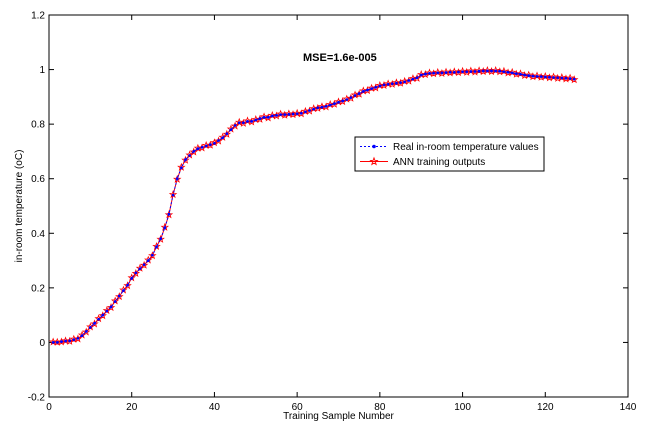 The width and height of the screenshot is (645, 426). I want to click on legend-label-real: Real in-room temperature values, so click(466, 147).